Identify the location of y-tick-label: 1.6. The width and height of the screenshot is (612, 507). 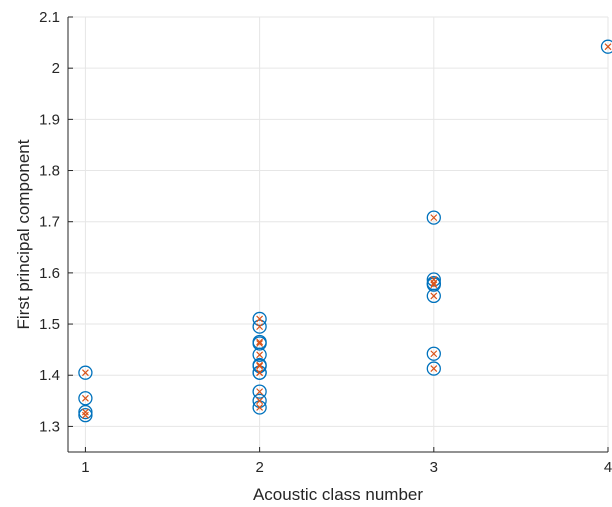
(49, 273).